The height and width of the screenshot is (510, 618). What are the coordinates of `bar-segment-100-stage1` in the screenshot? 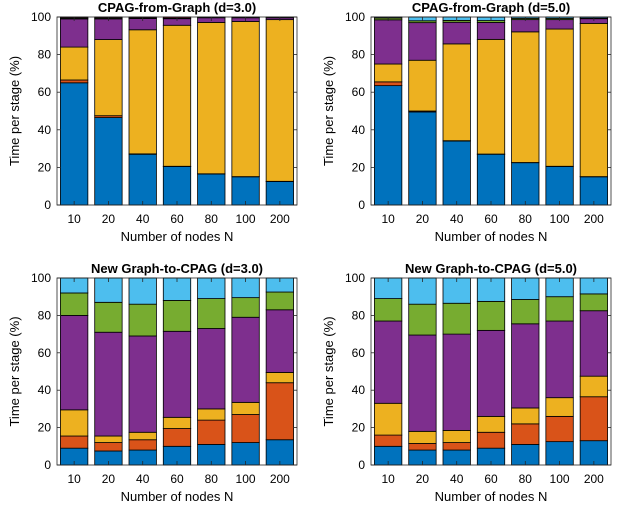 It's located at (559, 186).